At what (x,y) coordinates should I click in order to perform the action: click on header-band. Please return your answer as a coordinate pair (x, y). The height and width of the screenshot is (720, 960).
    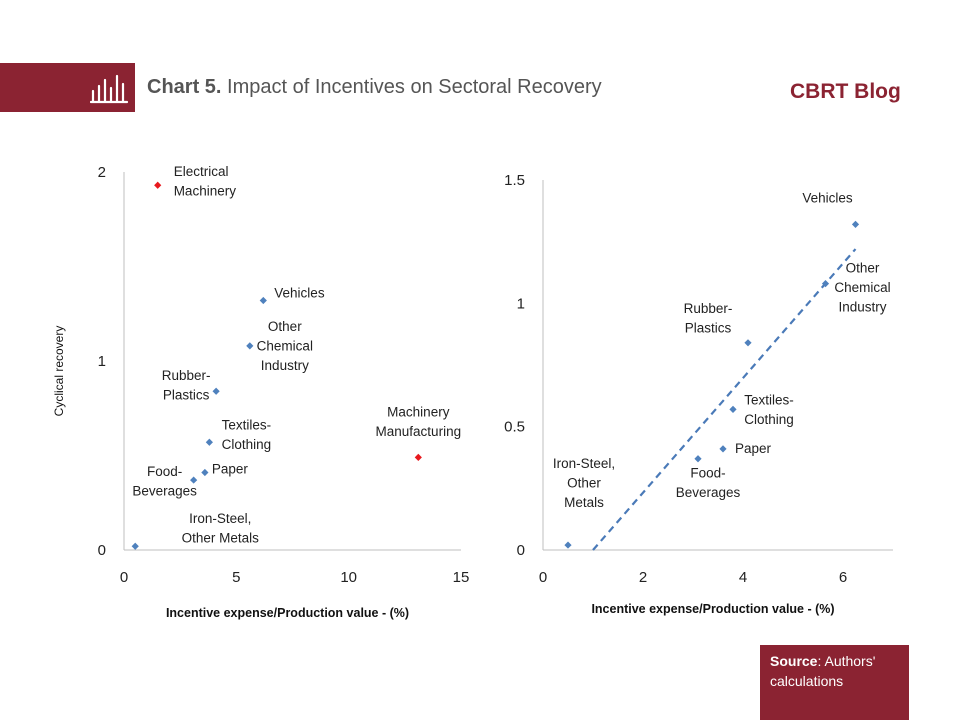
    Looking at the image, I should click on (67, 87).